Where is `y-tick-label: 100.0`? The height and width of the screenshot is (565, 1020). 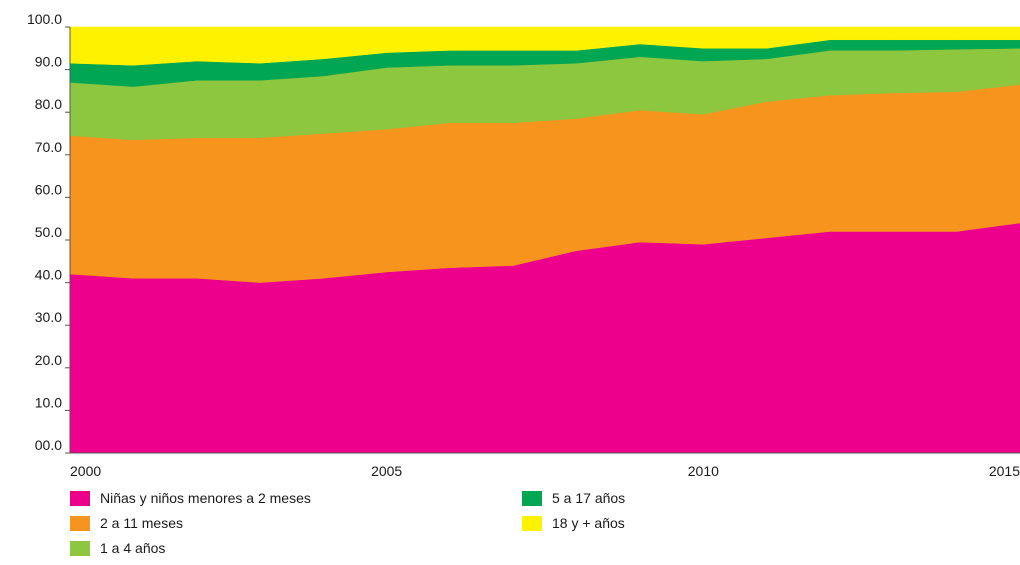
y-tick-label: 100.0 is located at coordinates (44, 19).